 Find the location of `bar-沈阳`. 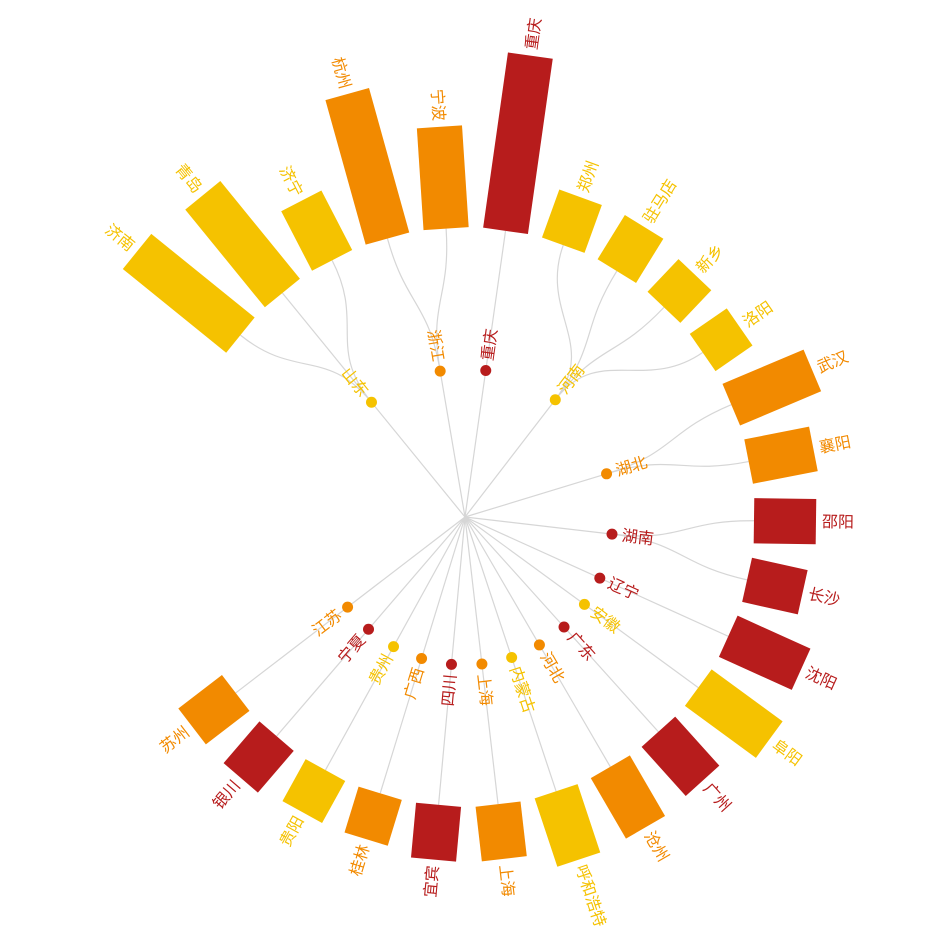

bar-沈阳 is located at coordinates (764, 652).